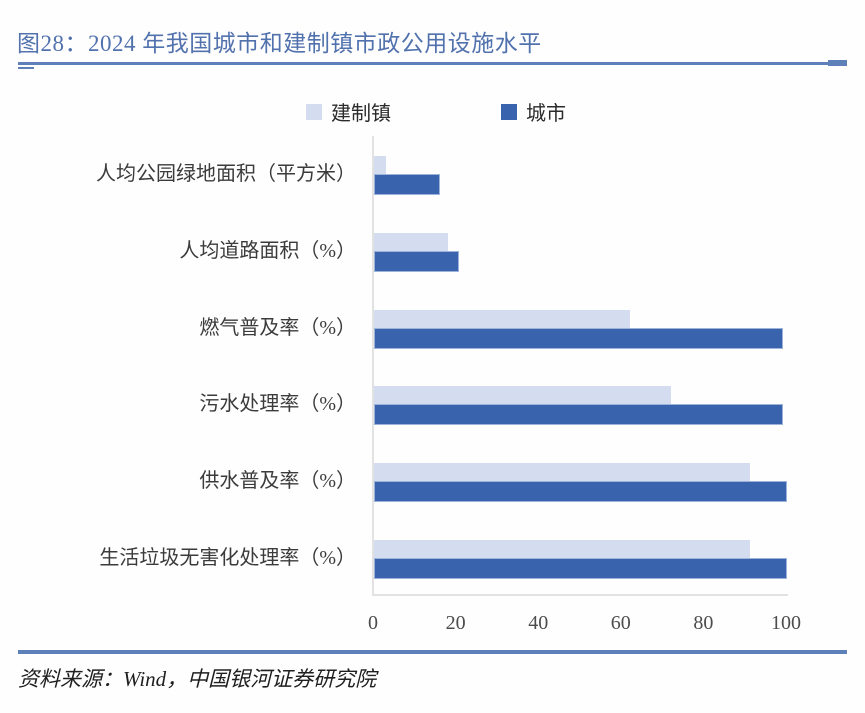 The width and height of the screenshot is (865, 713). What do you see at coordinates (26, 68) in the screenshot?
I see `title-separator-left-tick` at bounding box center [26, 68].